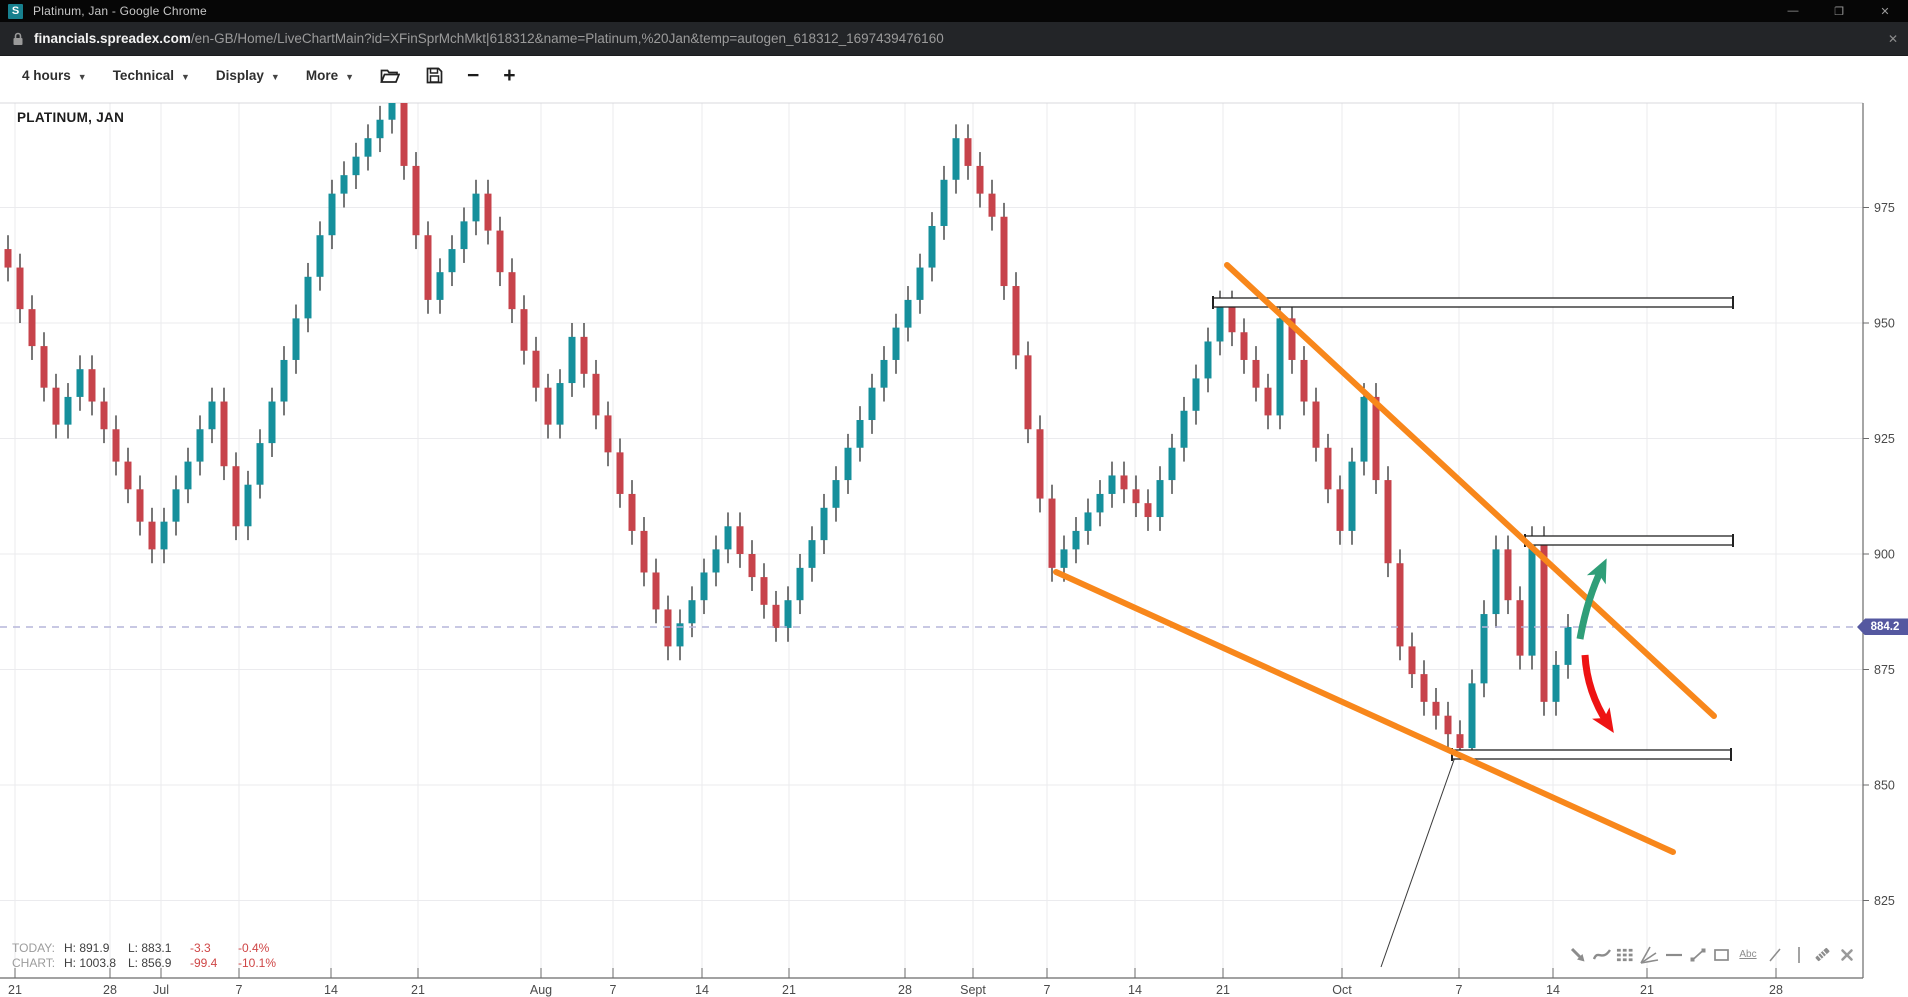 This screenshot has height=997, width=1908. What do you see at coordinates (434, 75) in the screenshot?
I see `save-chart-button` at bounding box center [434, 75].